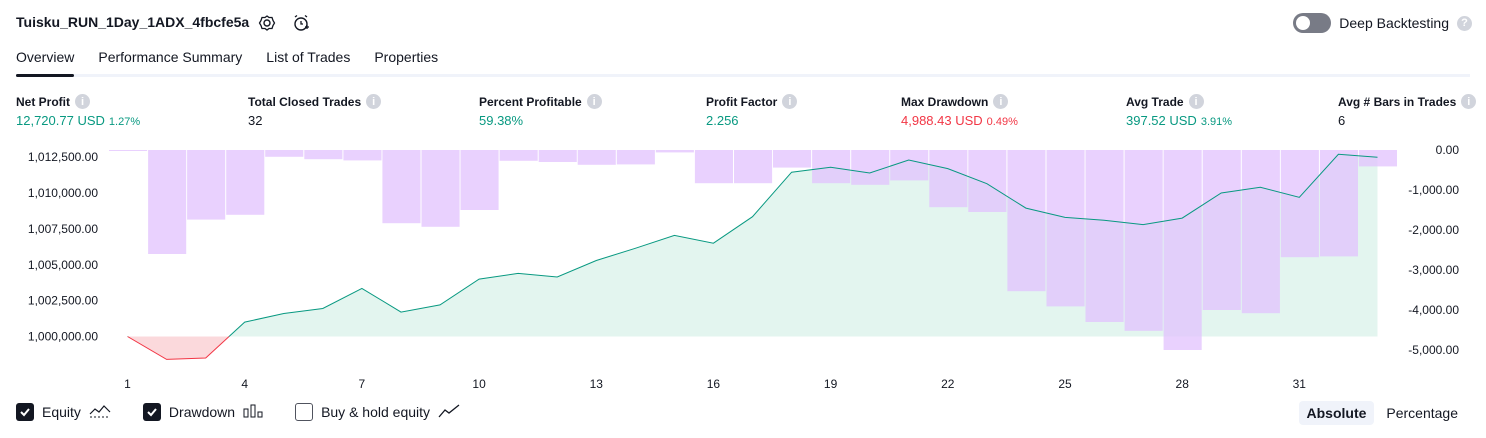 The height and width of the screenshot is (438, 1486). What do you see at coordinates (1464, 23) in the screenshot?
I see `help-icon: ?` at bounding box center [1464, 23].